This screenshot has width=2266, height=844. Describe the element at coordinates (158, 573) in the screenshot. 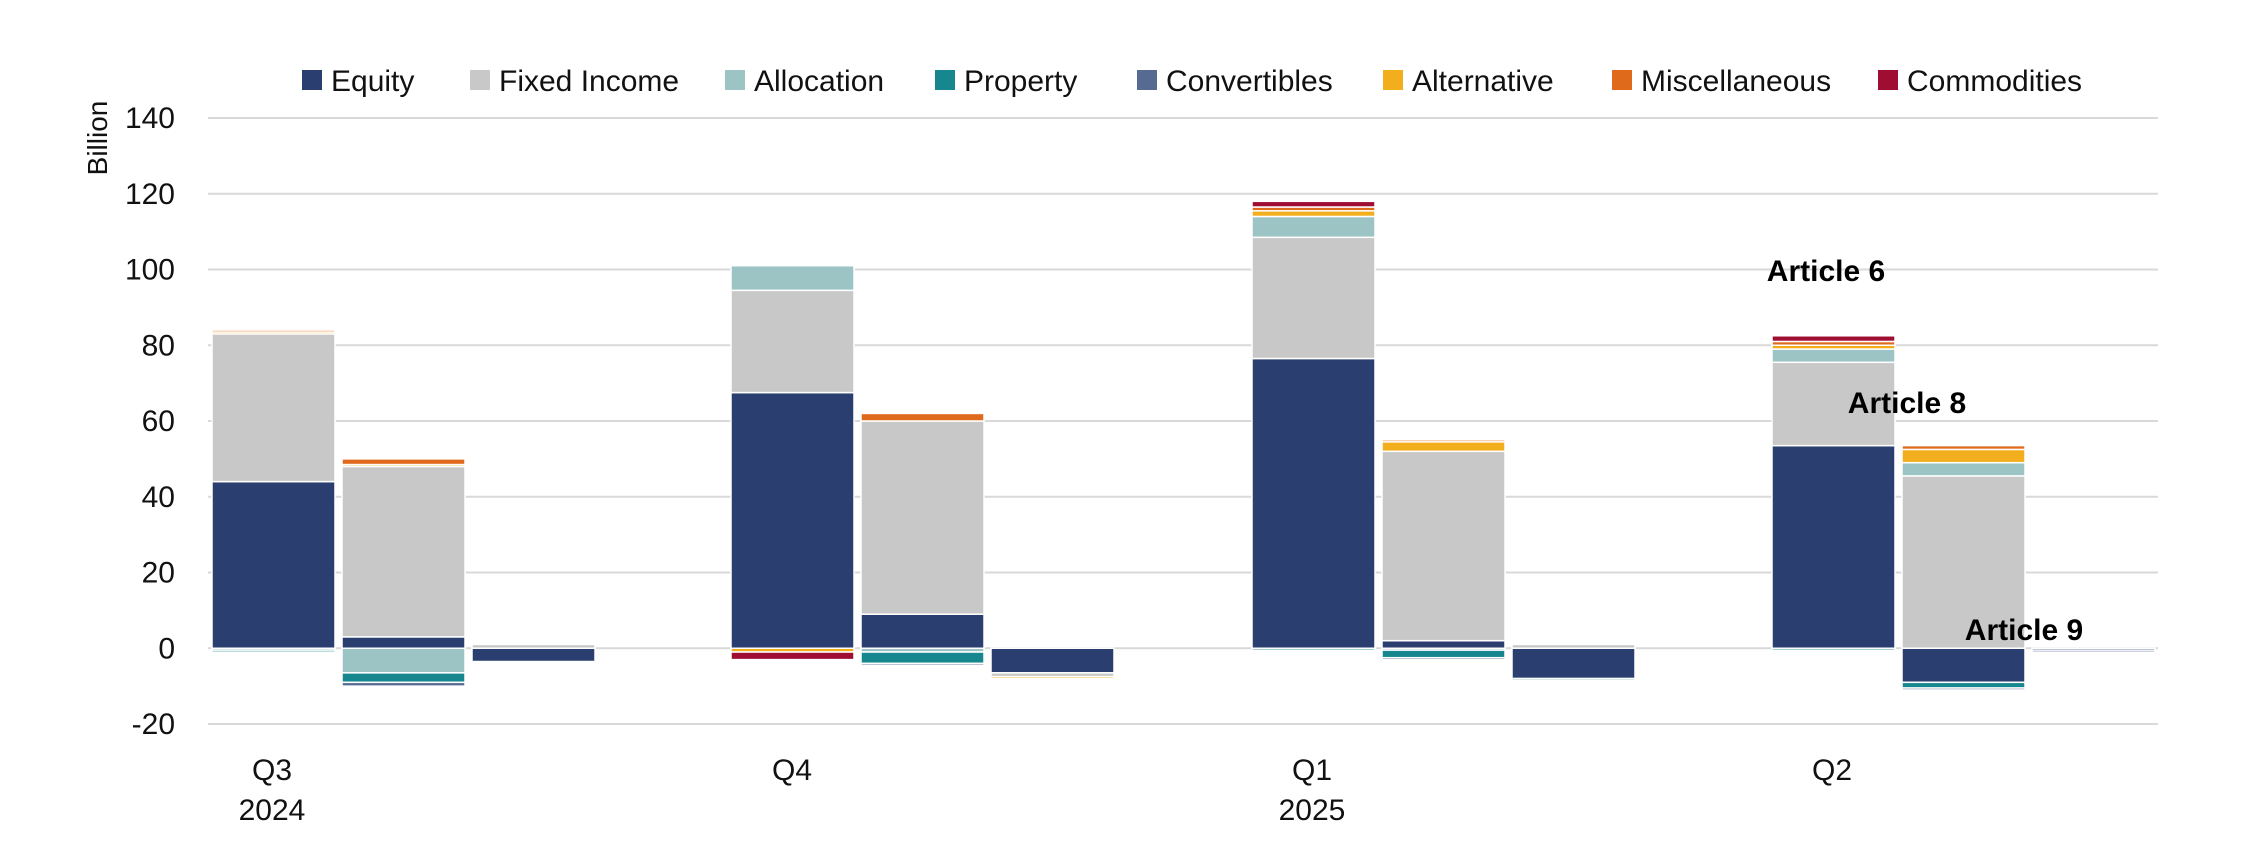

I see `y-tick-label: 20` at that location.